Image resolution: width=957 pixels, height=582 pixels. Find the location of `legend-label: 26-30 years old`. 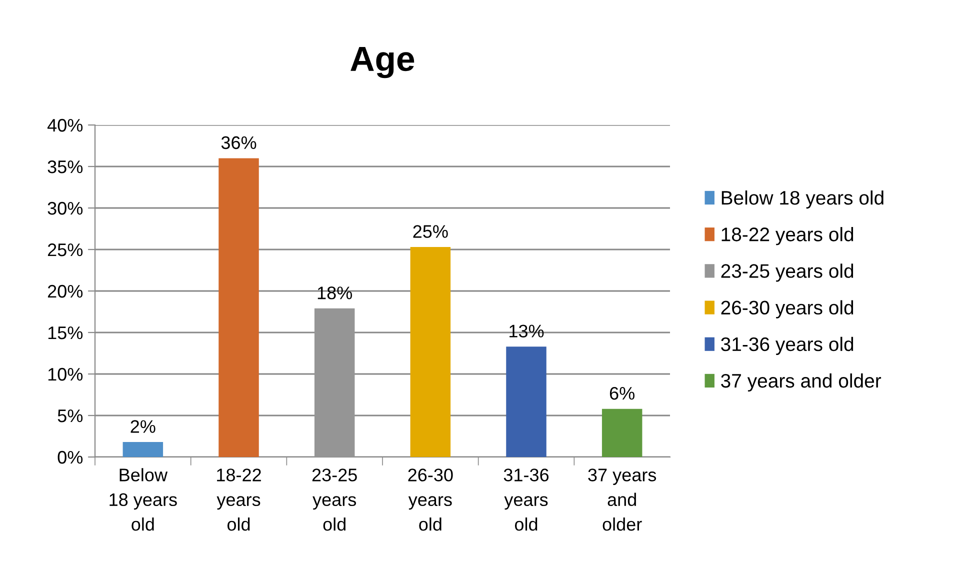

legend-label: 26-30 years old is located at coordinates (787, 309).